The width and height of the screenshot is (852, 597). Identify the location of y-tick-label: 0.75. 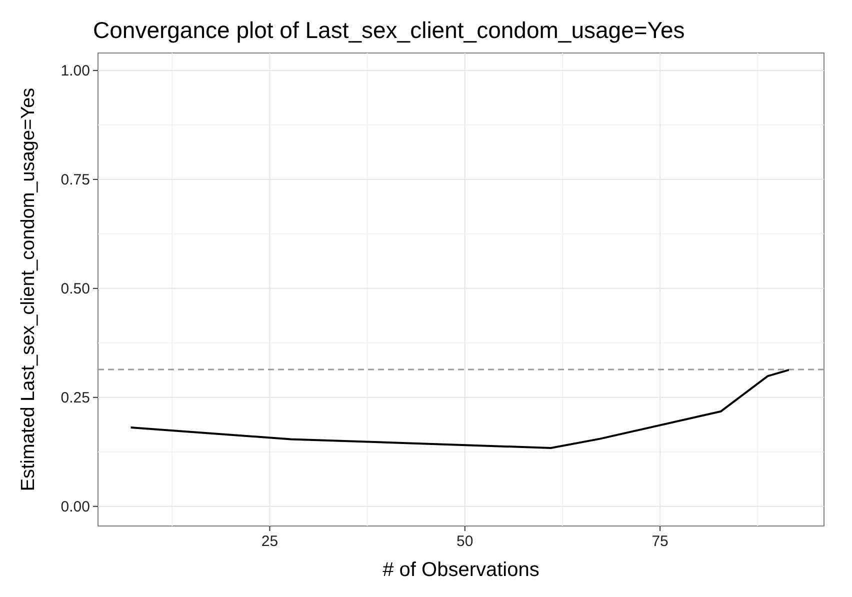
(75, 180).